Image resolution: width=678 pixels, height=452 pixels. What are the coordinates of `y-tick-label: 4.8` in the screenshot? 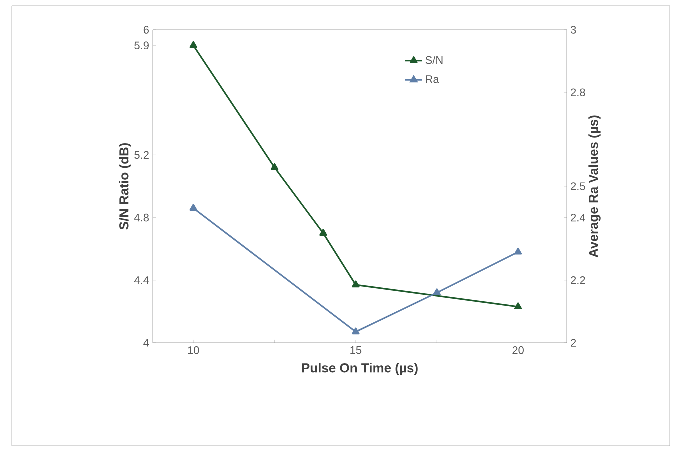 It's located at (141, 218).